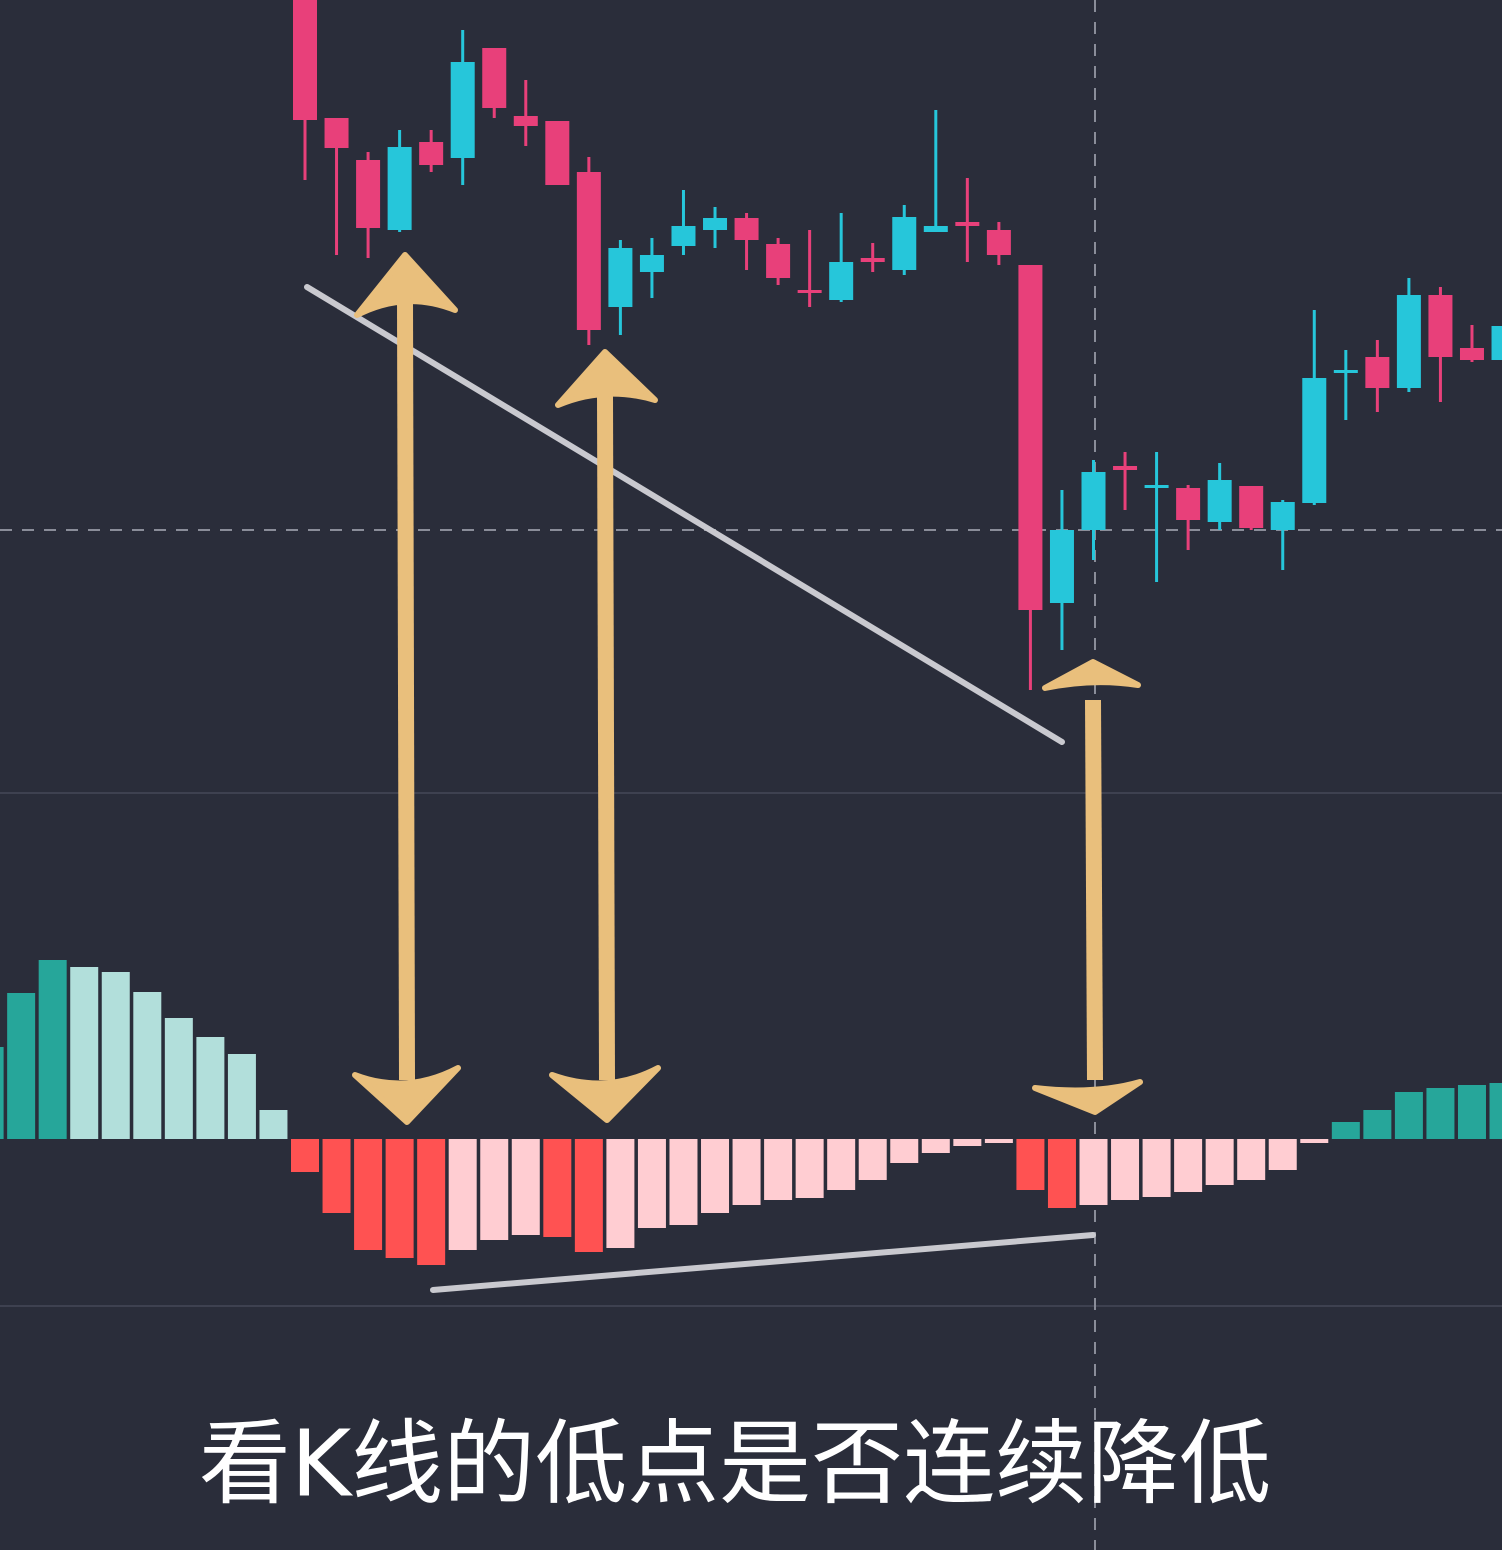 The image size is (1502, 1550). Describe the element at coordinates (735, 1463) in the screenshot. I see `caption: 看K线的低点是否连续降低` at that location.